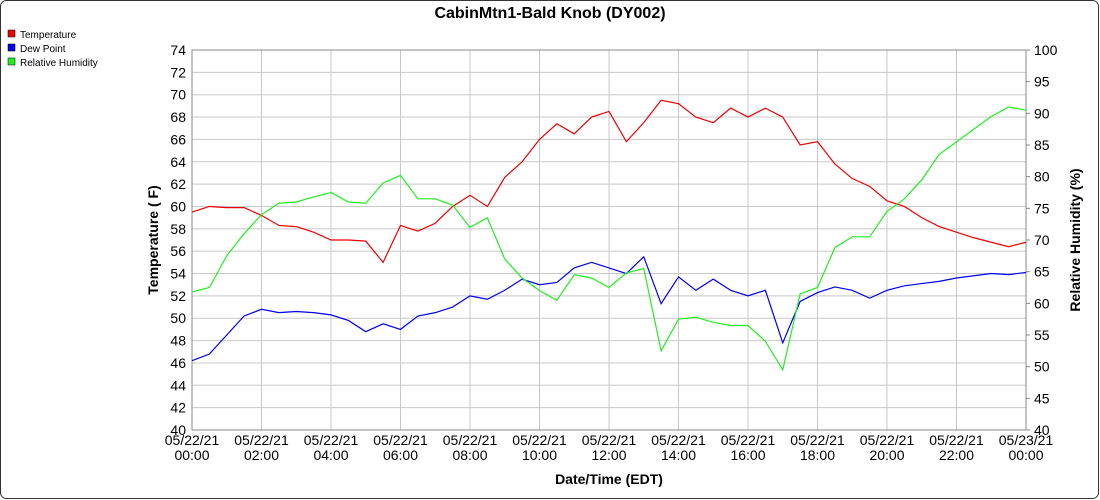 Image resolution: width=1100 pixels, height=500 pixels. I want to click on y2-tick-label: 90, so click(1042, 113).